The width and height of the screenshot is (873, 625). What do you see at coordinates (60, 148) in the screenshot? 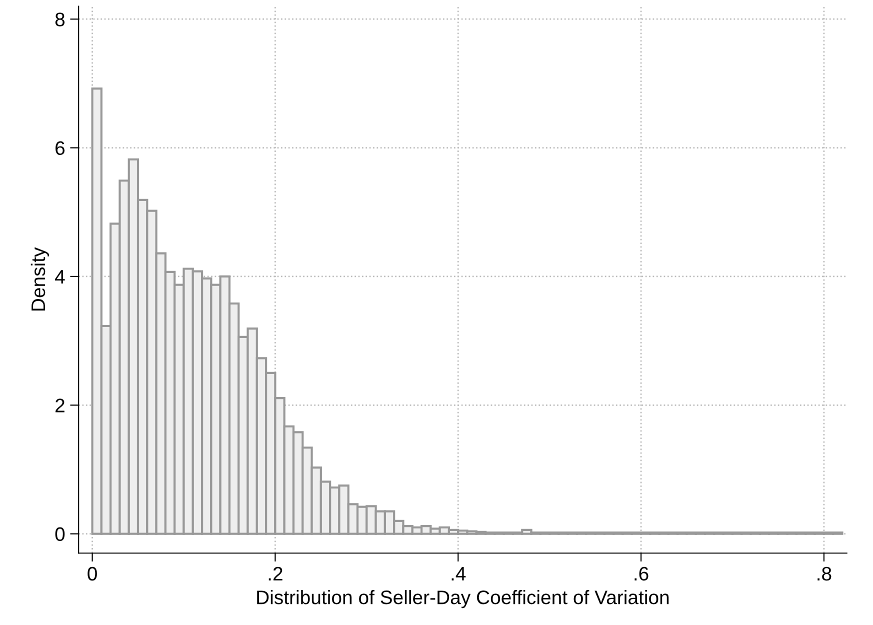
I see `y-tick-label: 6` at bounding box center [60, 148].